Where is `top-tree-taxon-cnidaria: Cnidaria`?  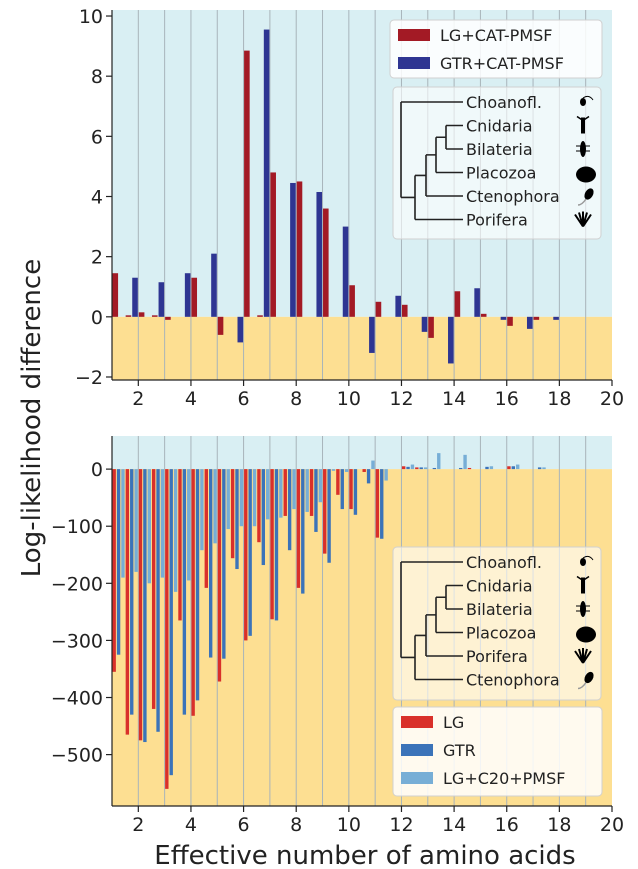 top-tree-taxon-cnidaria: Cnidaria is located at coordinates (499, 126).